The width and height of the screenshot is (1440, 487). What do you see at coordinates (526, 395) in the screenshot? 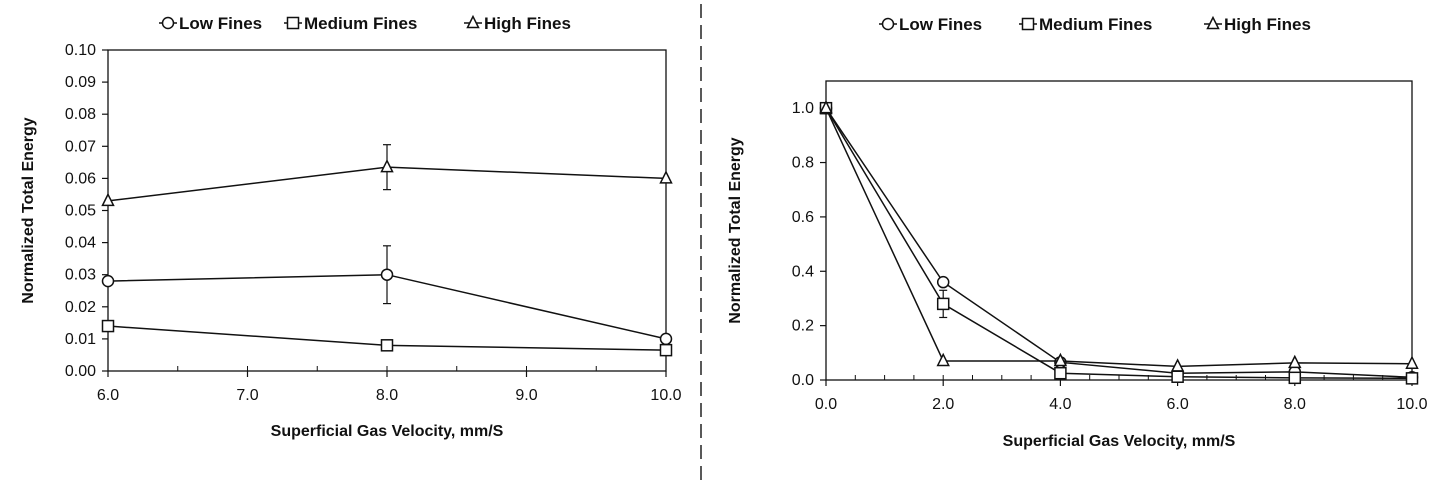
I see `x-tick-label: 9.0` at bounding box center [526, 395].